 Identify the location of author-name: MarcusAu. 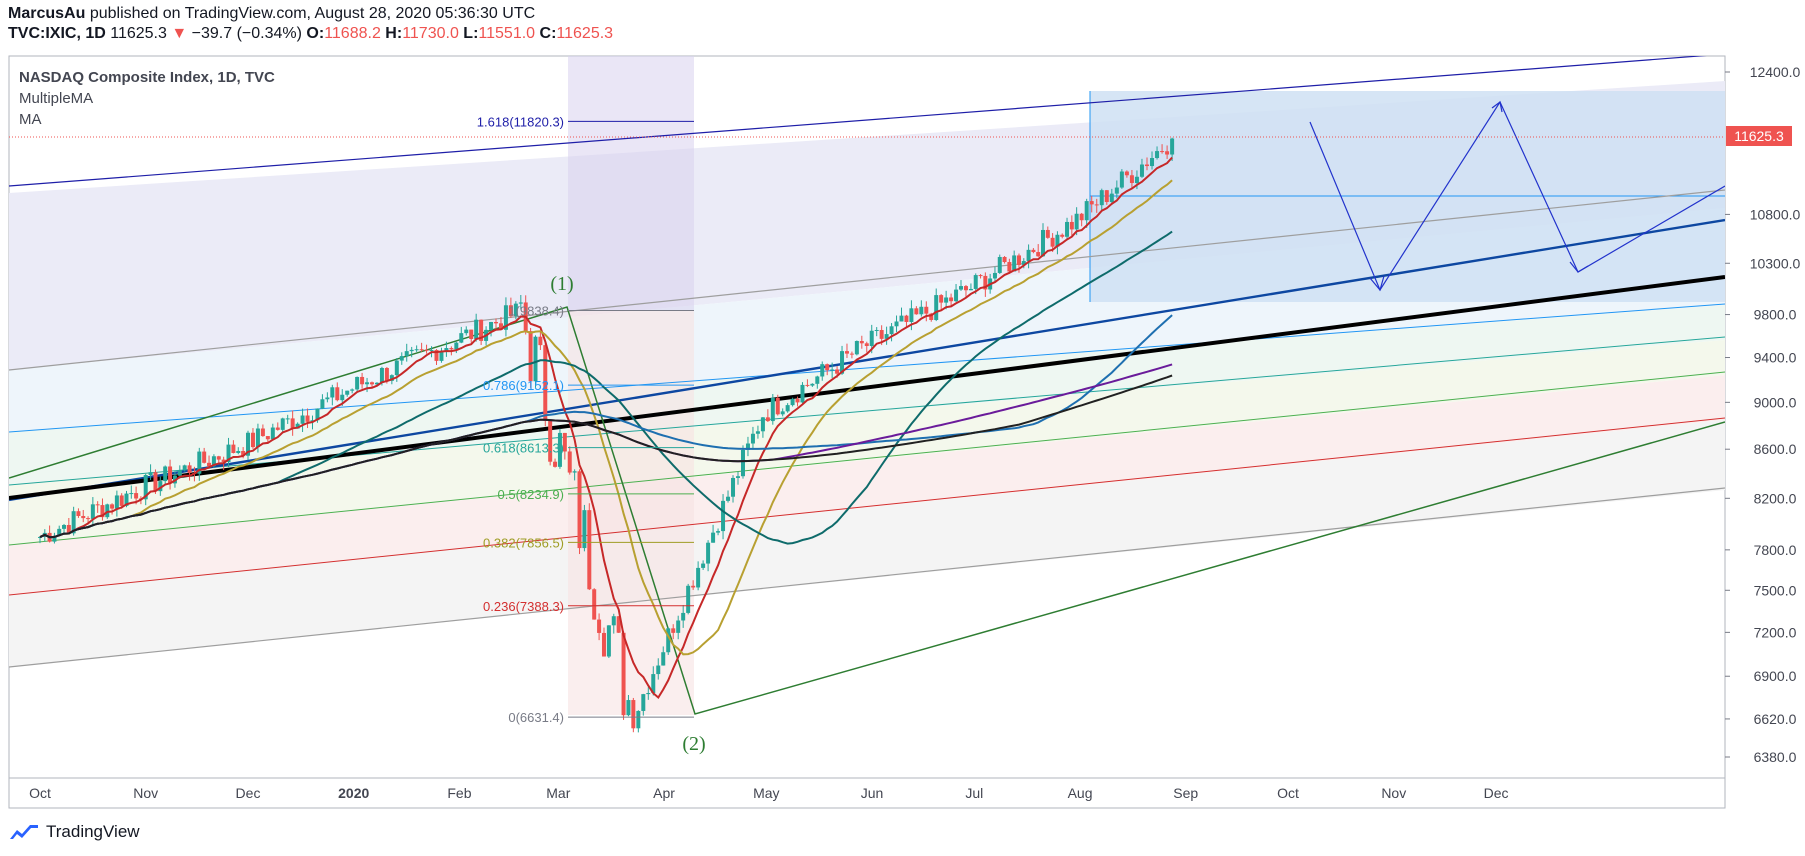
(47, 13).